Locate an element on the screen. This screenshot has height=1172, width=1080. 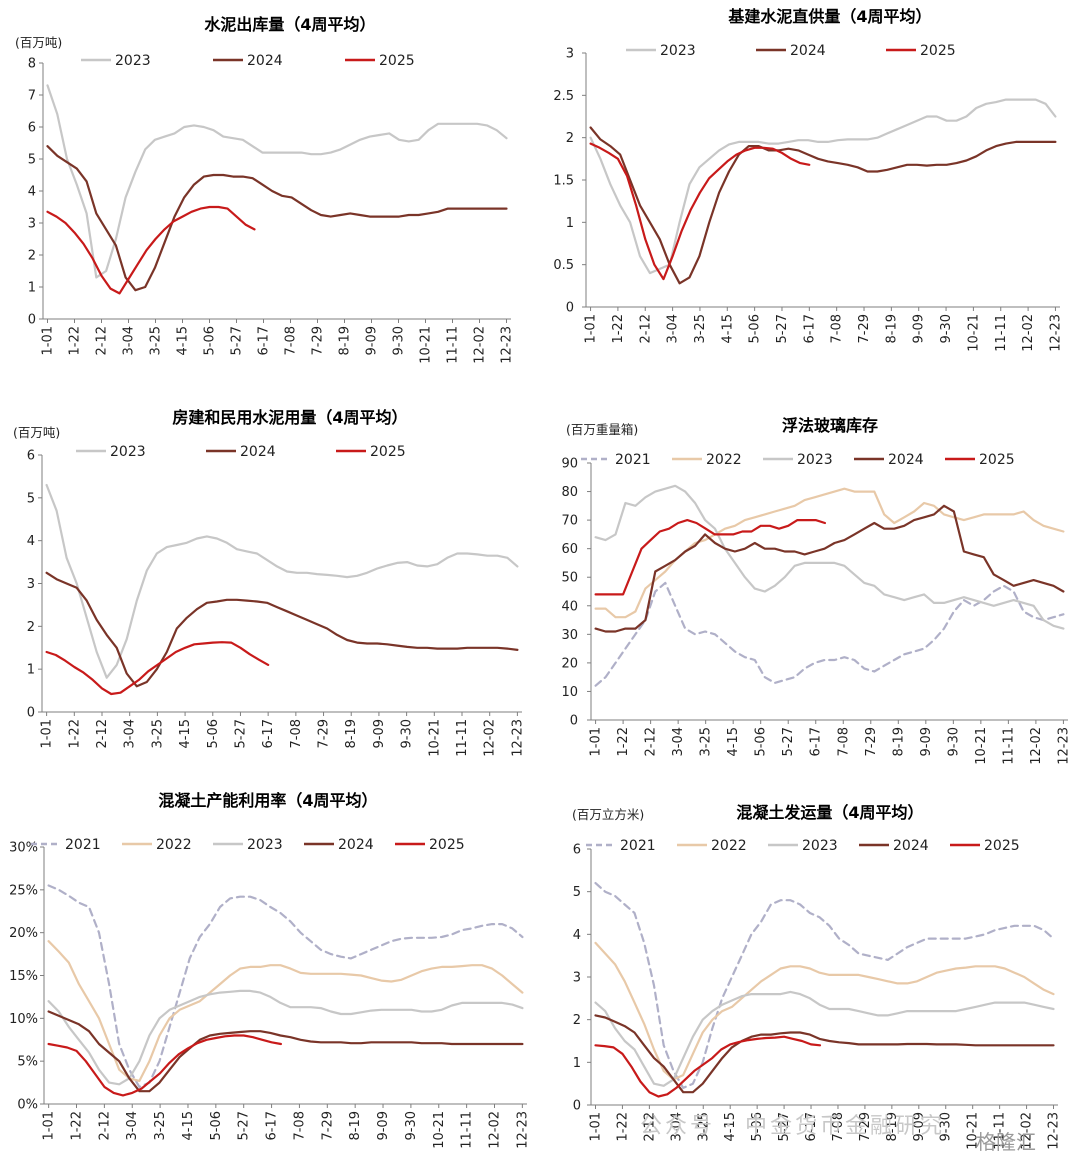
chart-title: 浮法玻璃库存 is located at coordinates (830, 425).